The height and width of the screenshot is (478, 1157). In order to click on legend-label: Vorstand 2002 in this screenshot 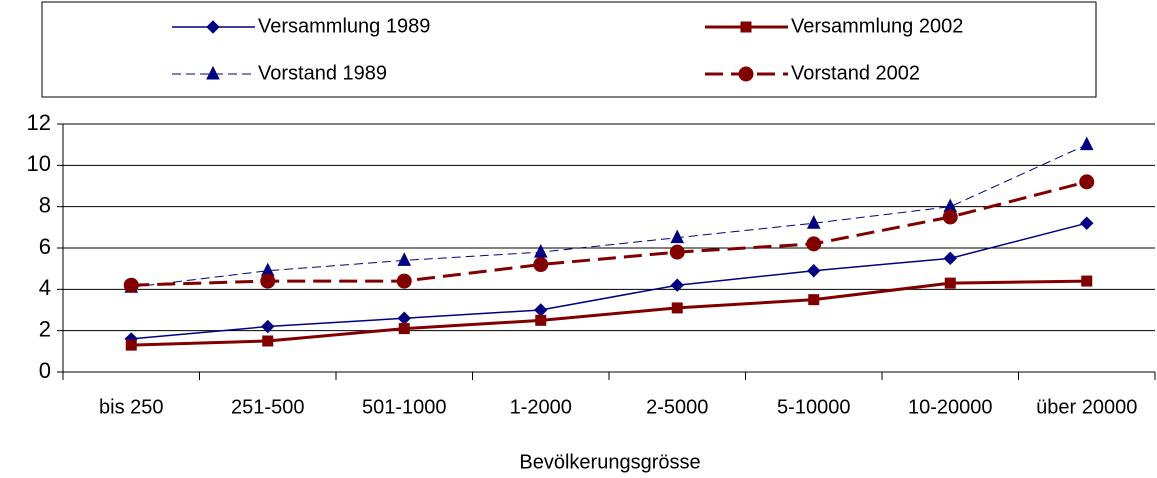, I will do `click(855, 73)`.